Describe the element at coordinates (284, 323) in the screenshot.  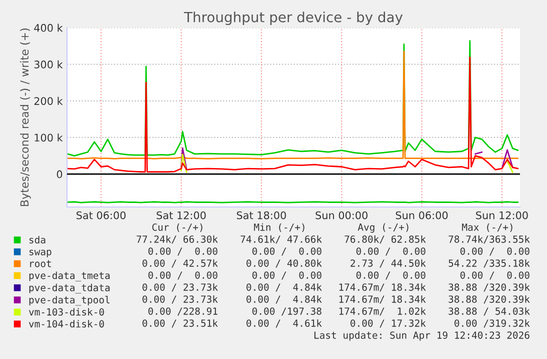
I see `text: 0.00 / 4.61k` at that location.